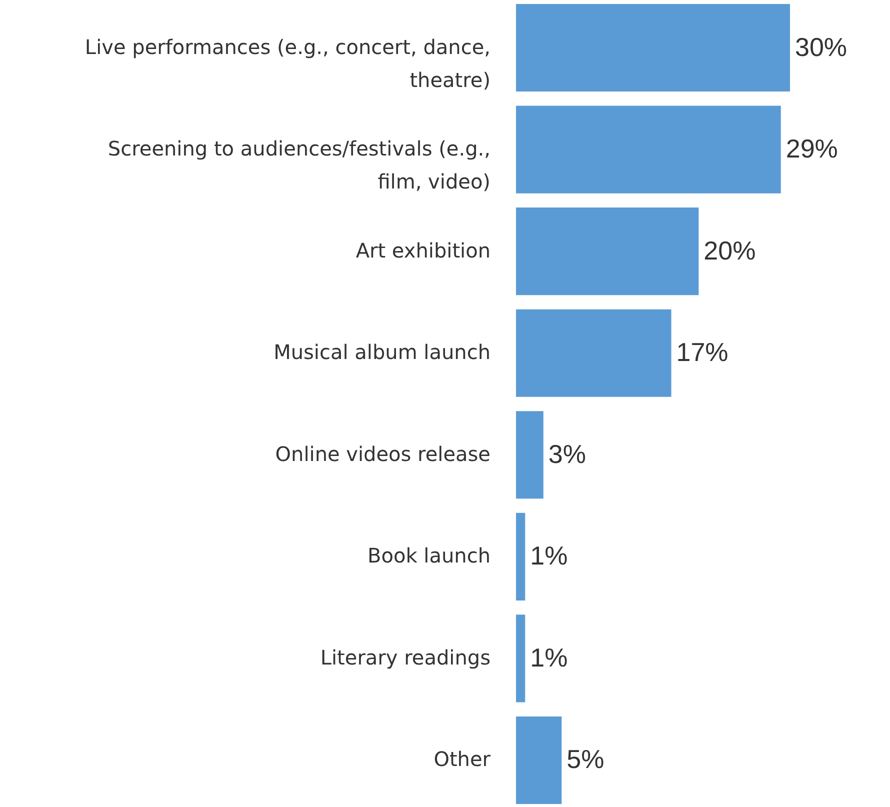  Describe the element at coordinates (821, 47) in the screenshot. I see `data-label: 30%` at that location.